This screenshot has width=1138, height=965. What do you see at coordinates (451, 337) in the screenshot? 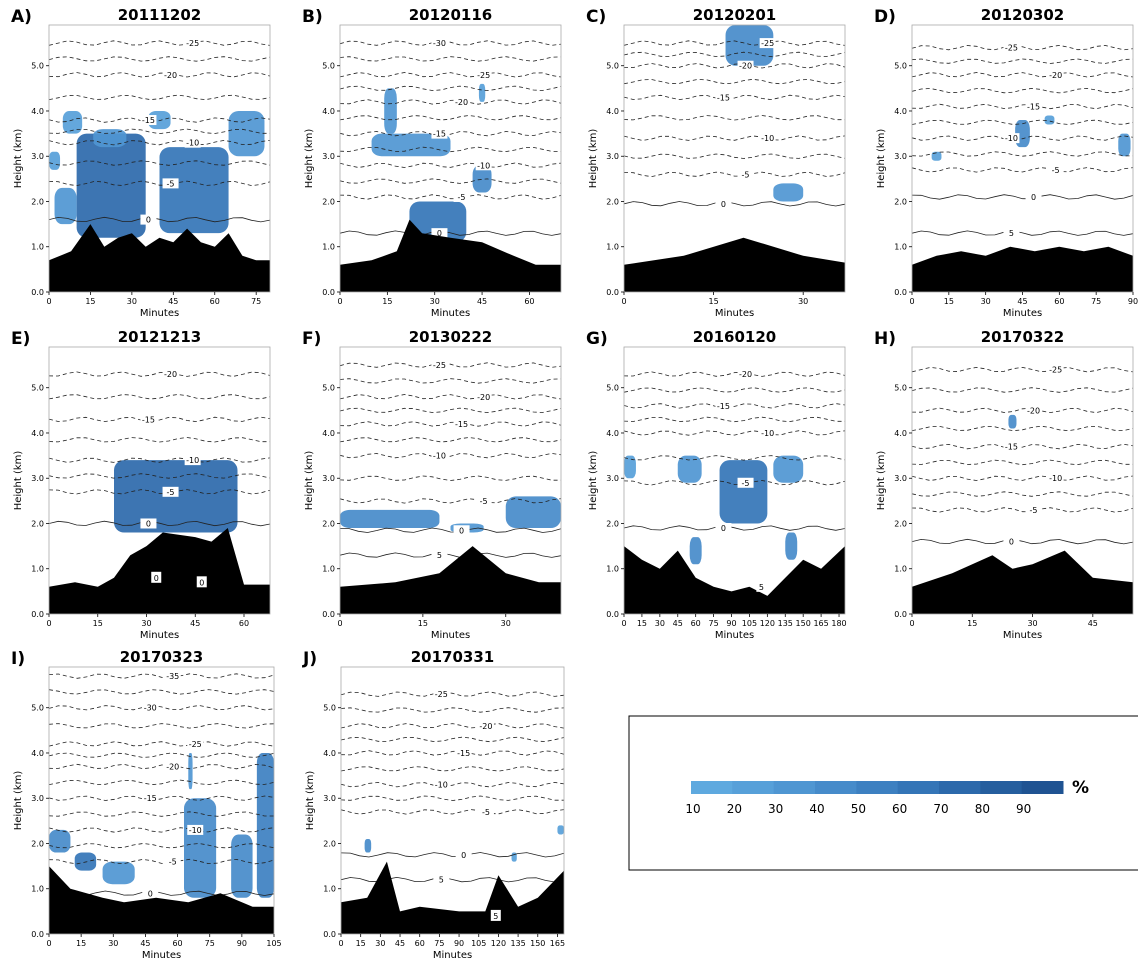
I see `panel-title: 20130222` at bounding box center [451, 337].